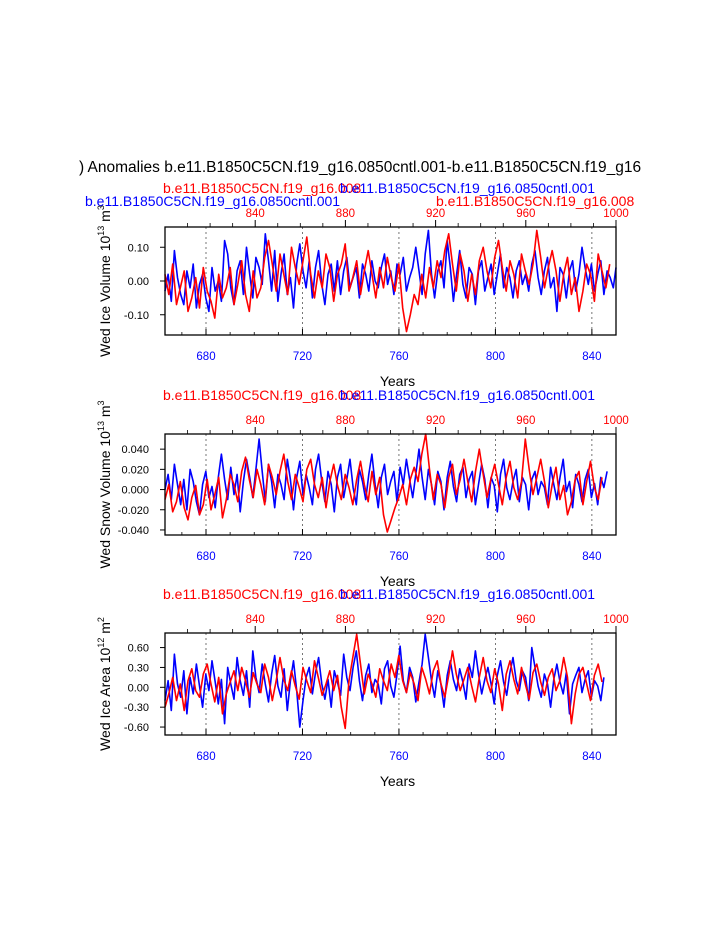 This screenshot has width=723, height=935. What do you see at coordinates (138, 668) in the screenshot?
I see `y-tick-label: 0.30` at bounding box center [138, 668].